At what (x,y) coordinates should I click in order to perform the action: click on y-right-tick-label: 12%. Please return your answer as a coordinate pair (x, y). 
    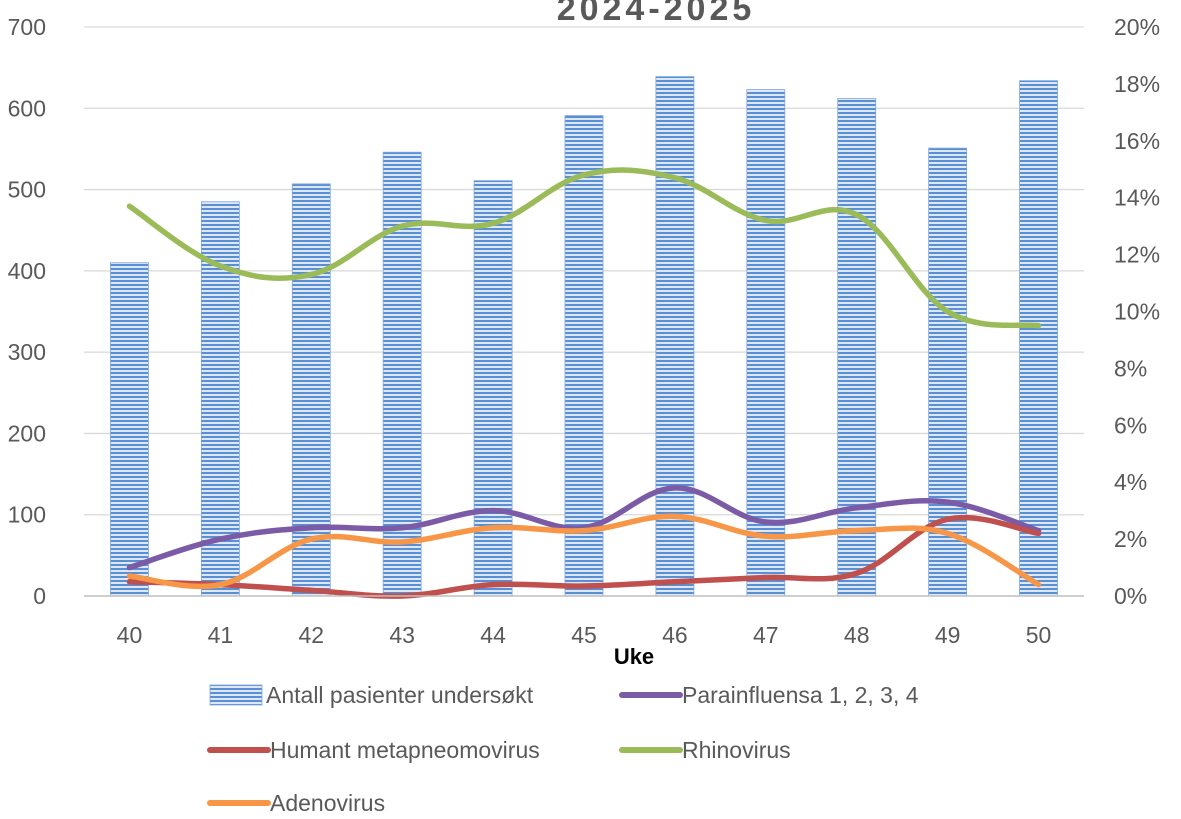
    Looking at the image, I should click on (1137, 255).